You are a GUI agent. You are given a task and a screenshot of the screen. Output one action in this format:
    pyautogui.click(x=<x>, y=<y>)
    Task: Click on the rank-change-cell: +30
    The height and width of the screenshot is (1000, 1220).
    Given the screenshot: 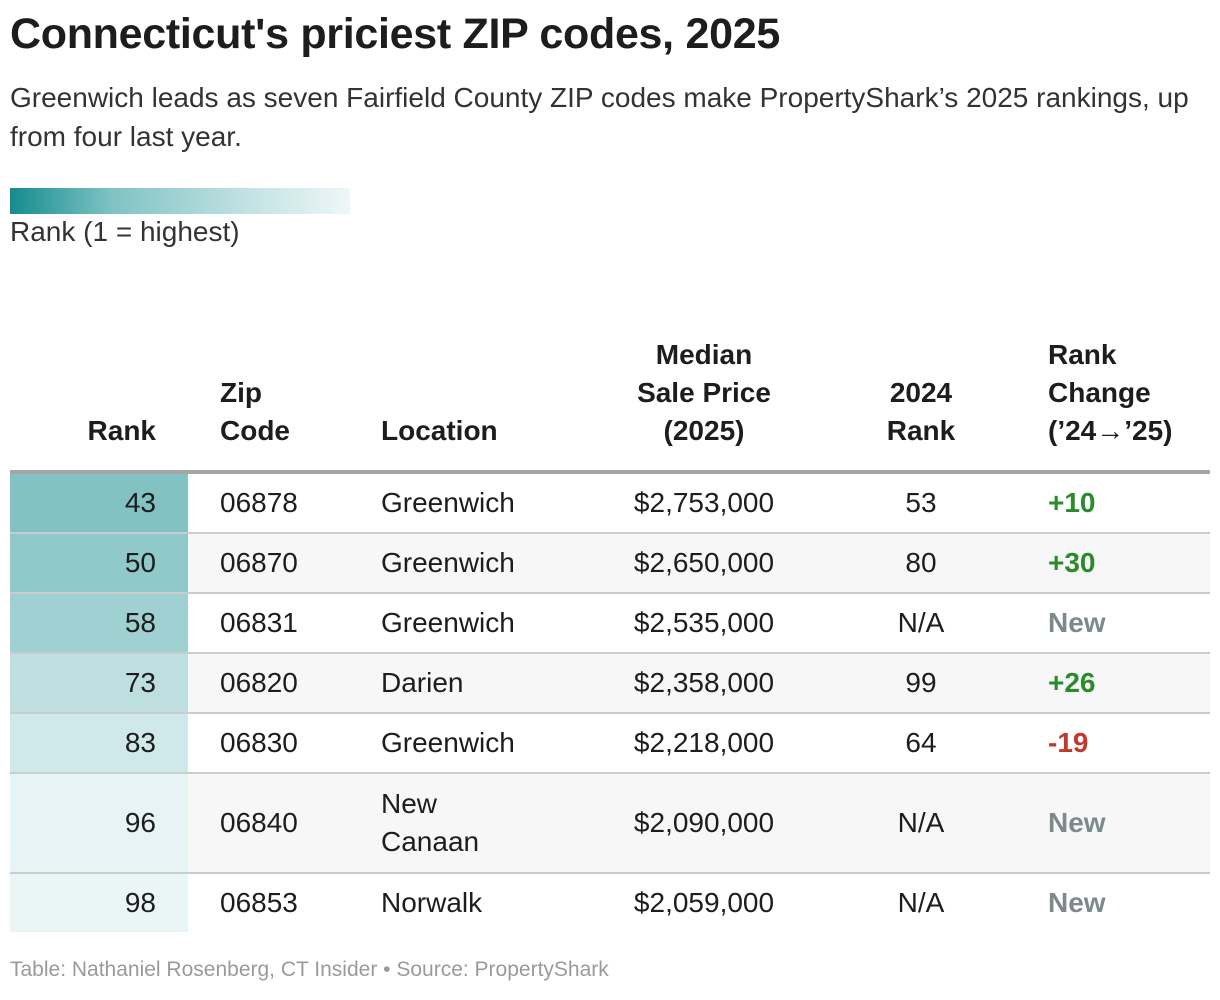 What is the action you would take?
    pyautogui.click(x=1118, y=563)
    